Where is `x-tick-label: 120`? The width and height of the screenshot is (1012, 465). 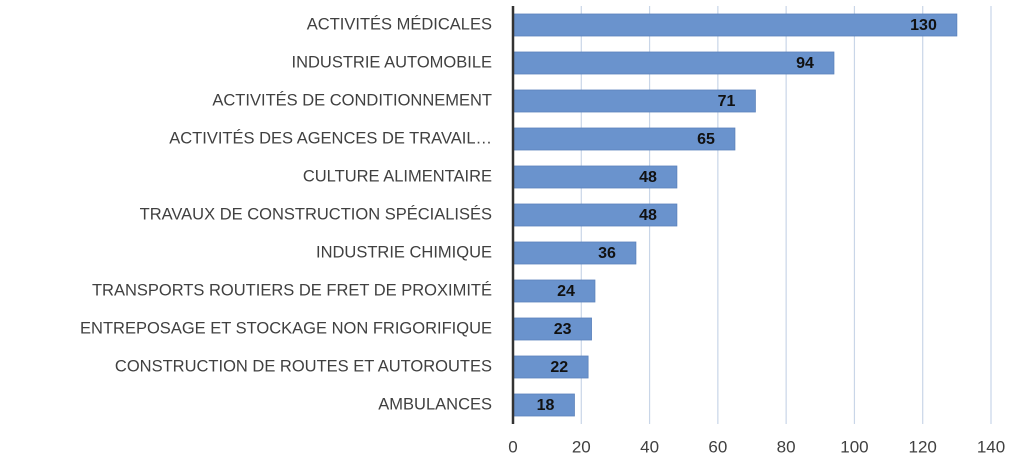 x-tick-label: 120 is located at coordinates (923, 446).